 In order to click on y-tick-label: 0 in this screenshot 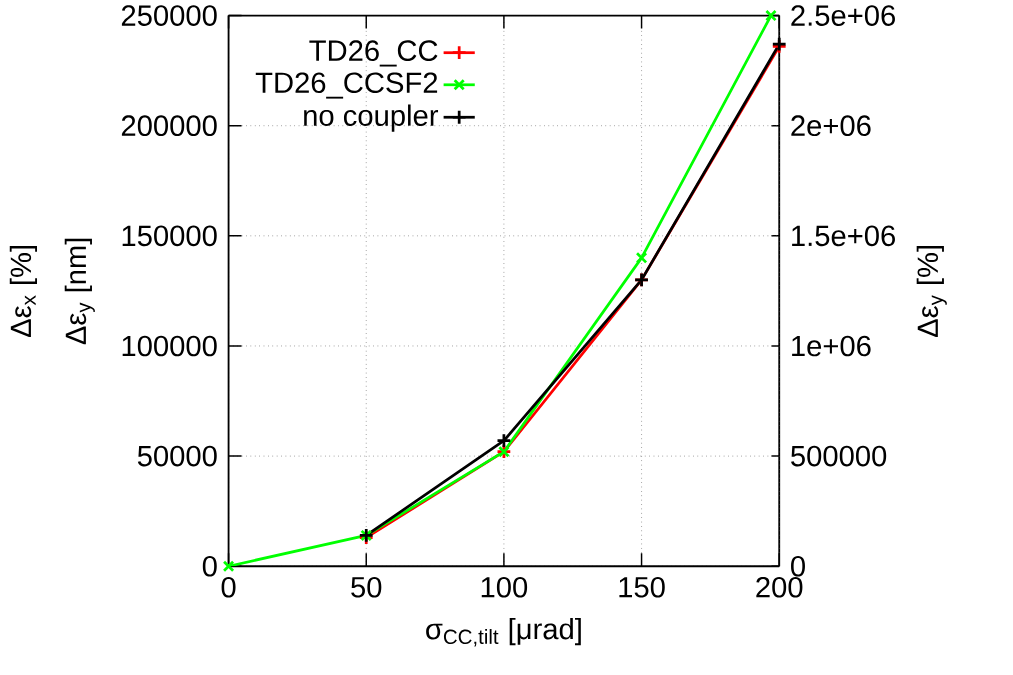, I will do `click(209, 566)`.